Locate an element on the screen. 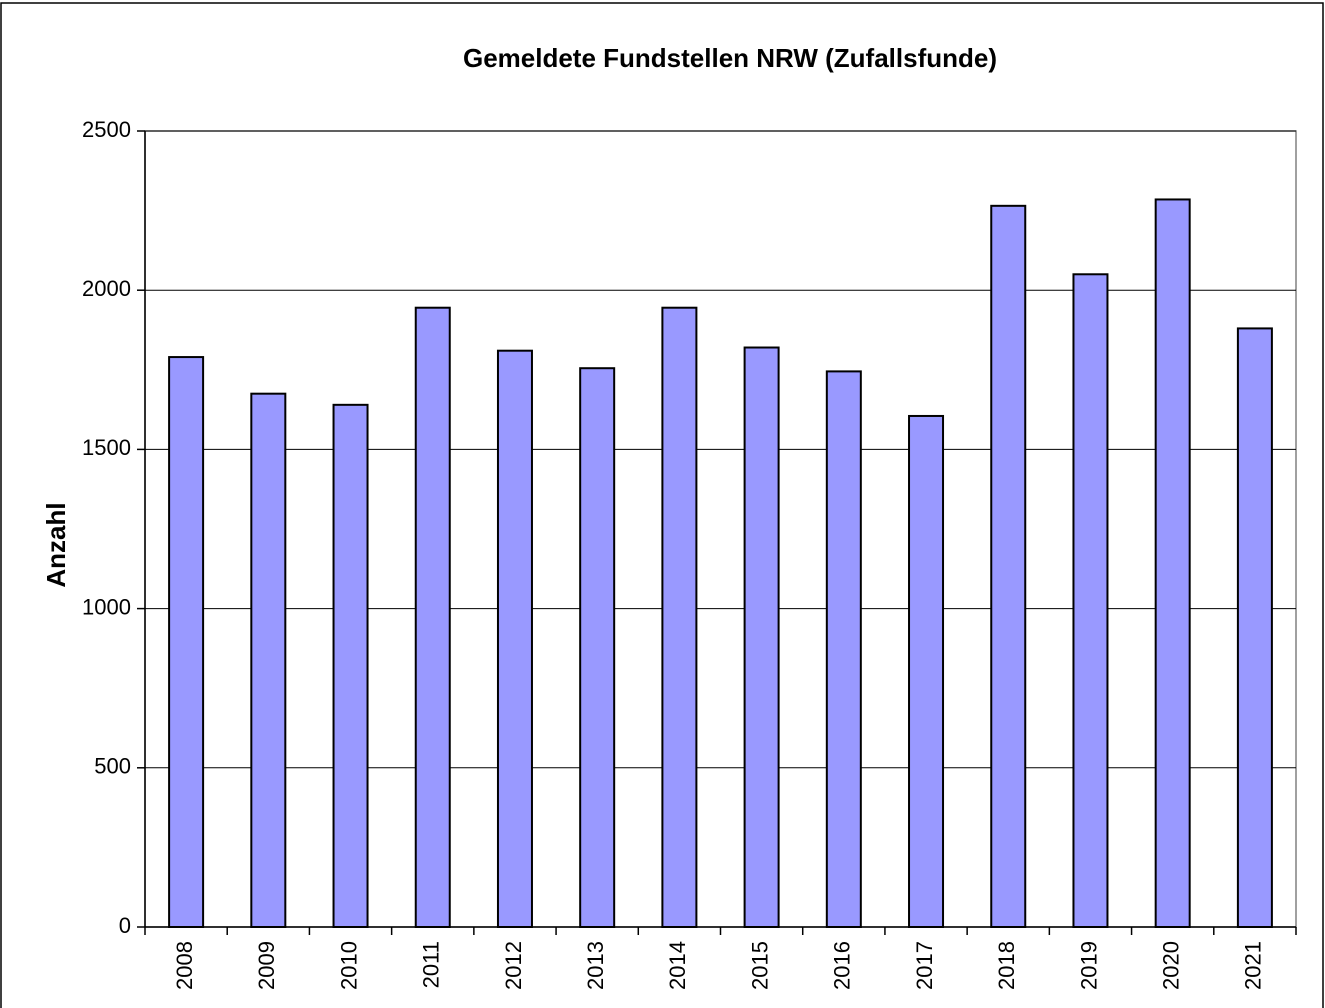 The width and height of the screenshot is (1325, 1008). x-tick-label: 2021 is located at coordinates (1253, 965).